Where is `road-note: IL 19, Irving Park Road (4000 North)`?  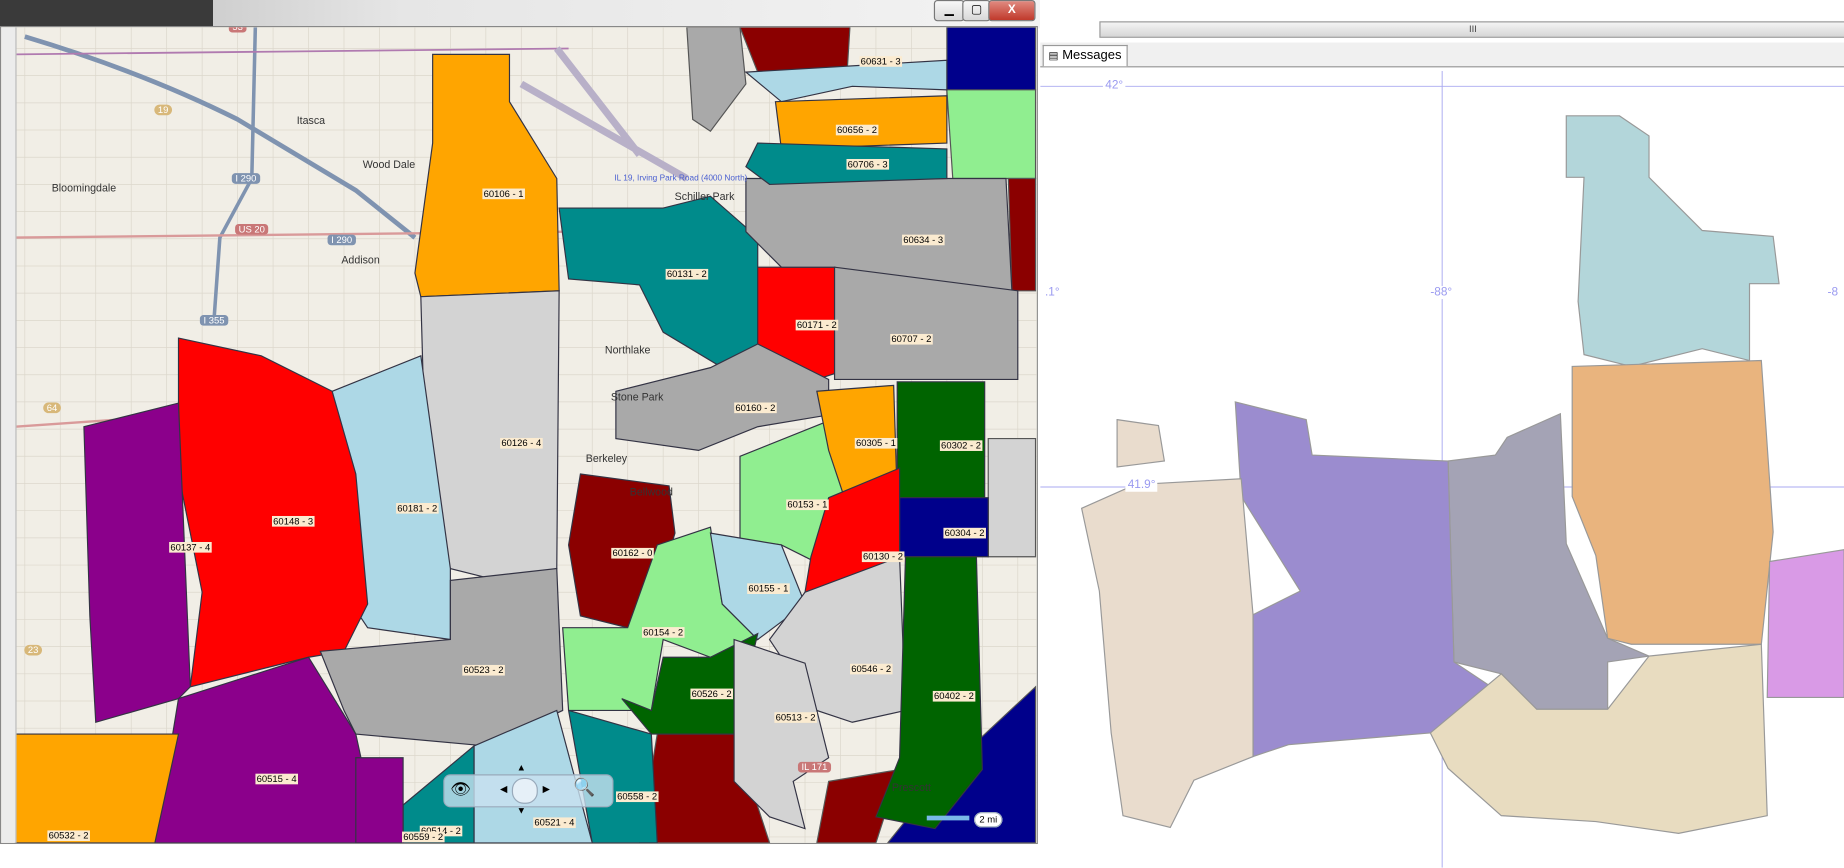
road-note: IL 19, Irving Park Road (4000 North) is located at coordinates (681, 178).